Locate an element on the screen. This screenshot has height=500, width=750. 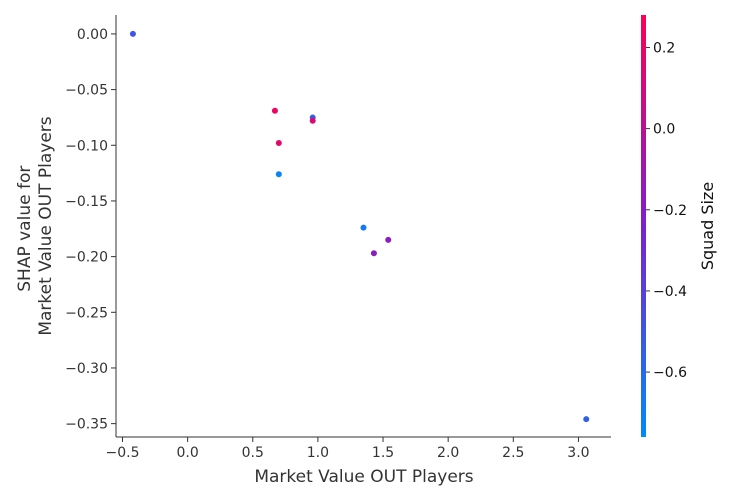
colorbar-tick-label: −0.2 is located at coordinates (670, 211).